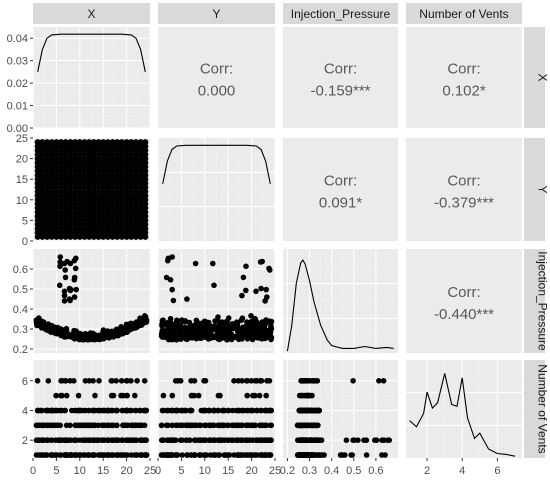  I want to click on row-strip-label: X, so click(543, 77).